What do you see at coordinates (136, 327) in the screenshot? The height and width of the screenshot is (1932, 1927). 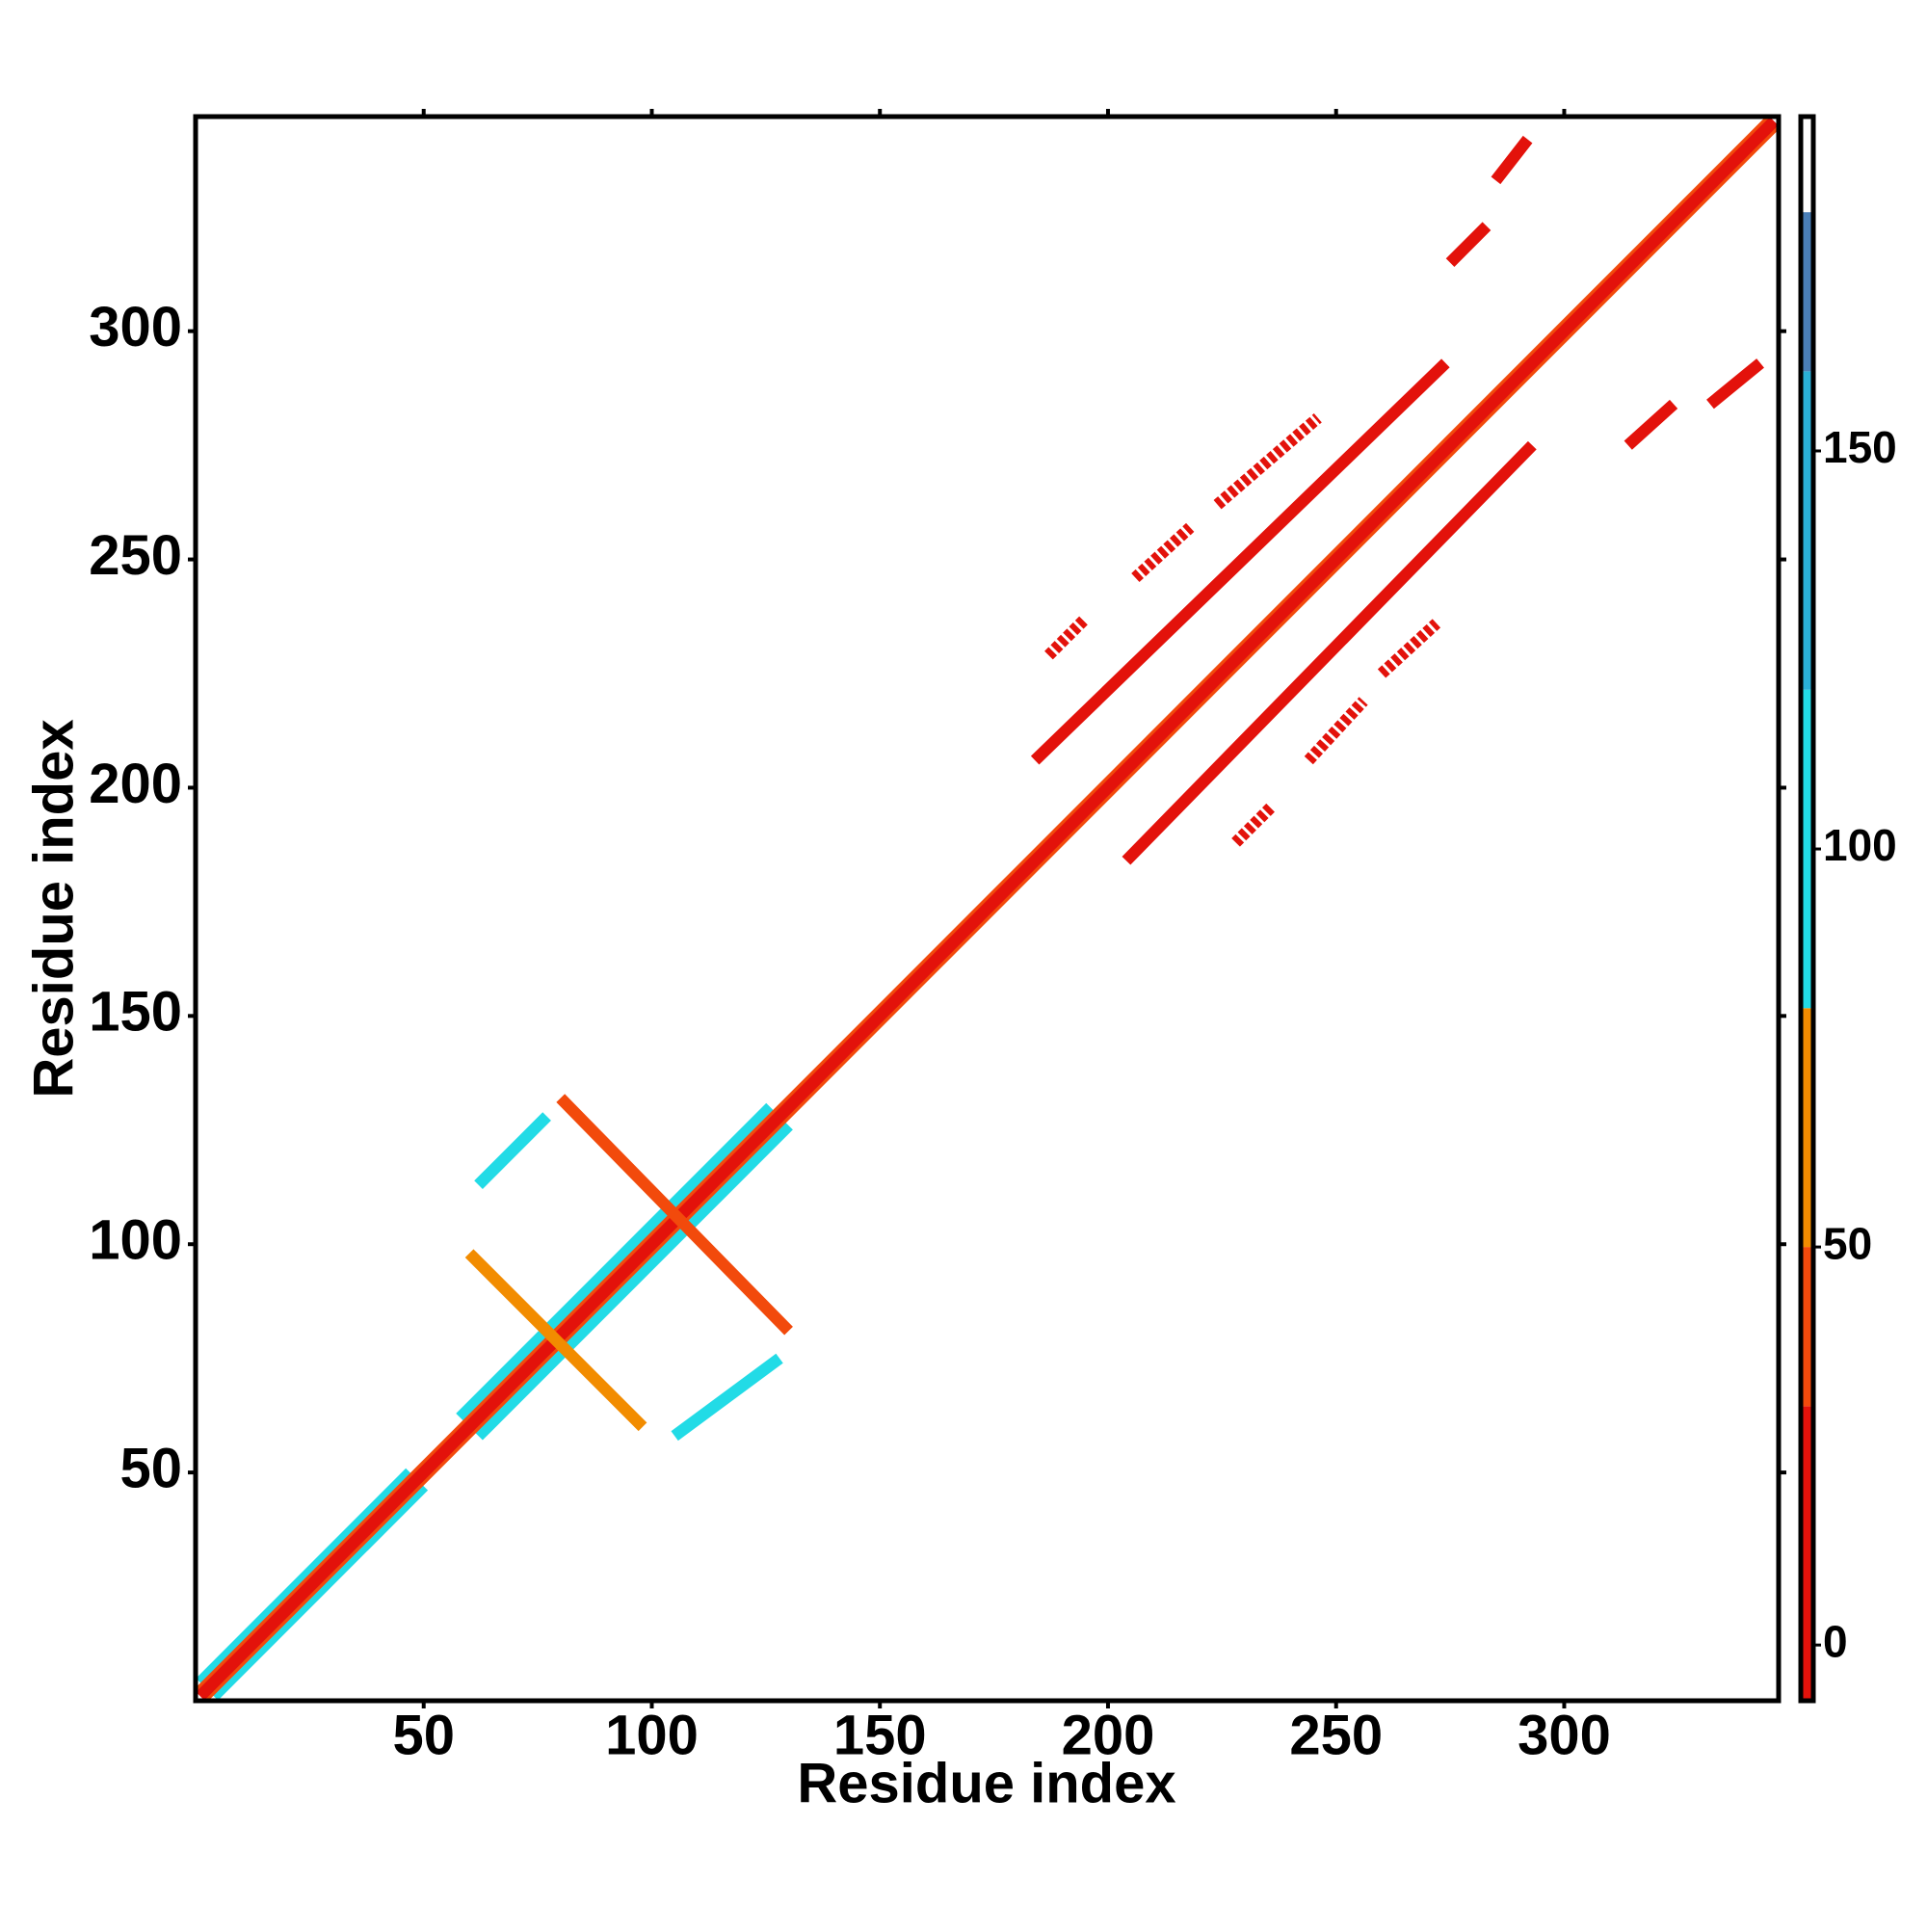 I see `y-tick-label: 300` at bounding box center [136, 327].